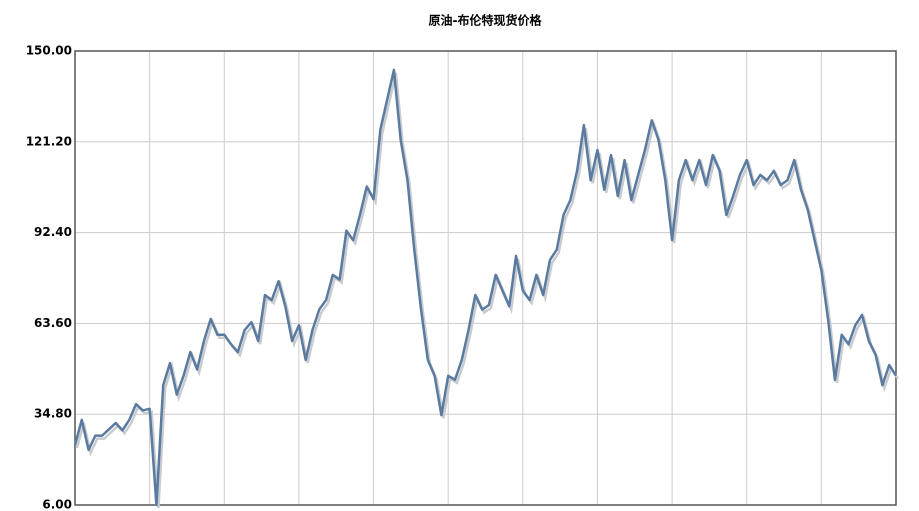 The image size is (919, 511). What do you see at coordinates (53, 323) in the screenshot?
I see `y-tick-label: 63.60` at bounding box center [53, 323].